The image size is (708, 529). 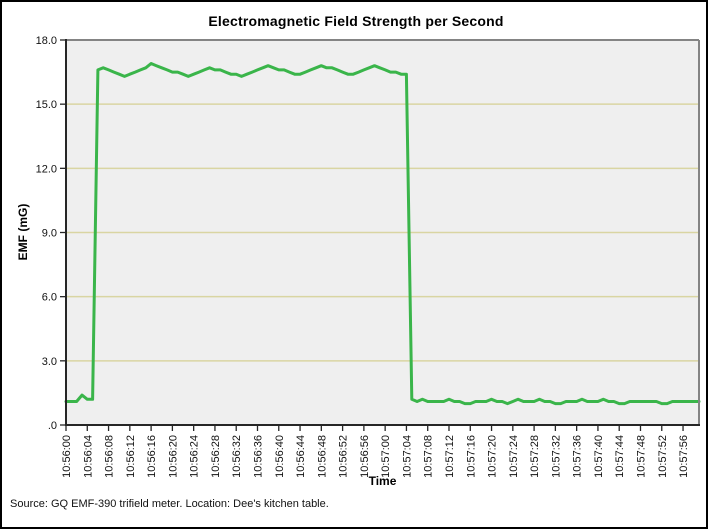 What do you see at coordinates (641, 456) in the screenshot?
I see `x-tick-label: 10:57:48` at bounding box center [641, 456].